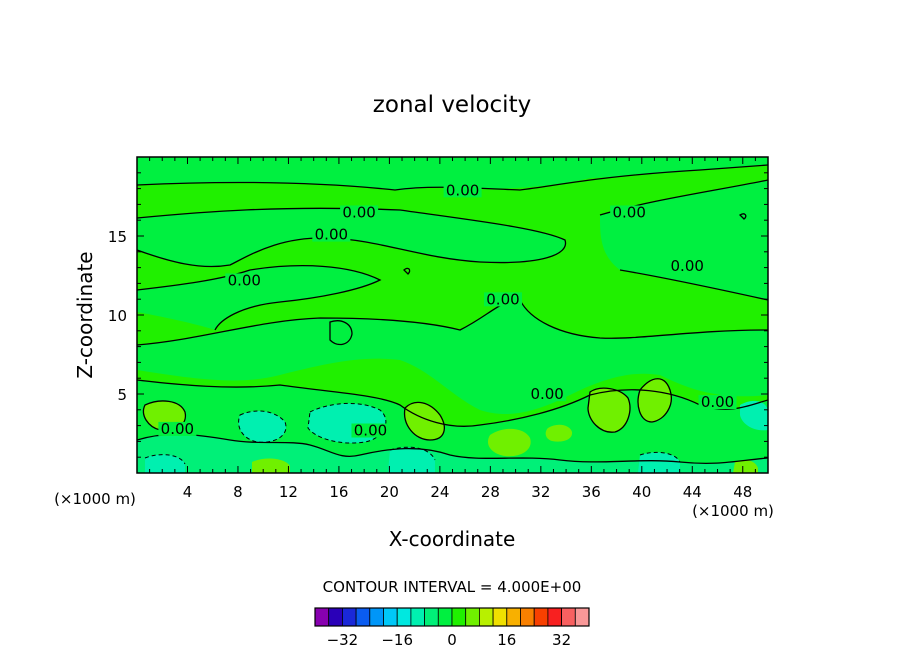  What do you see at coordinates (117, 237) in the screenshot?
I see `y-tick-label: 15` at bounding box center [117, 237].